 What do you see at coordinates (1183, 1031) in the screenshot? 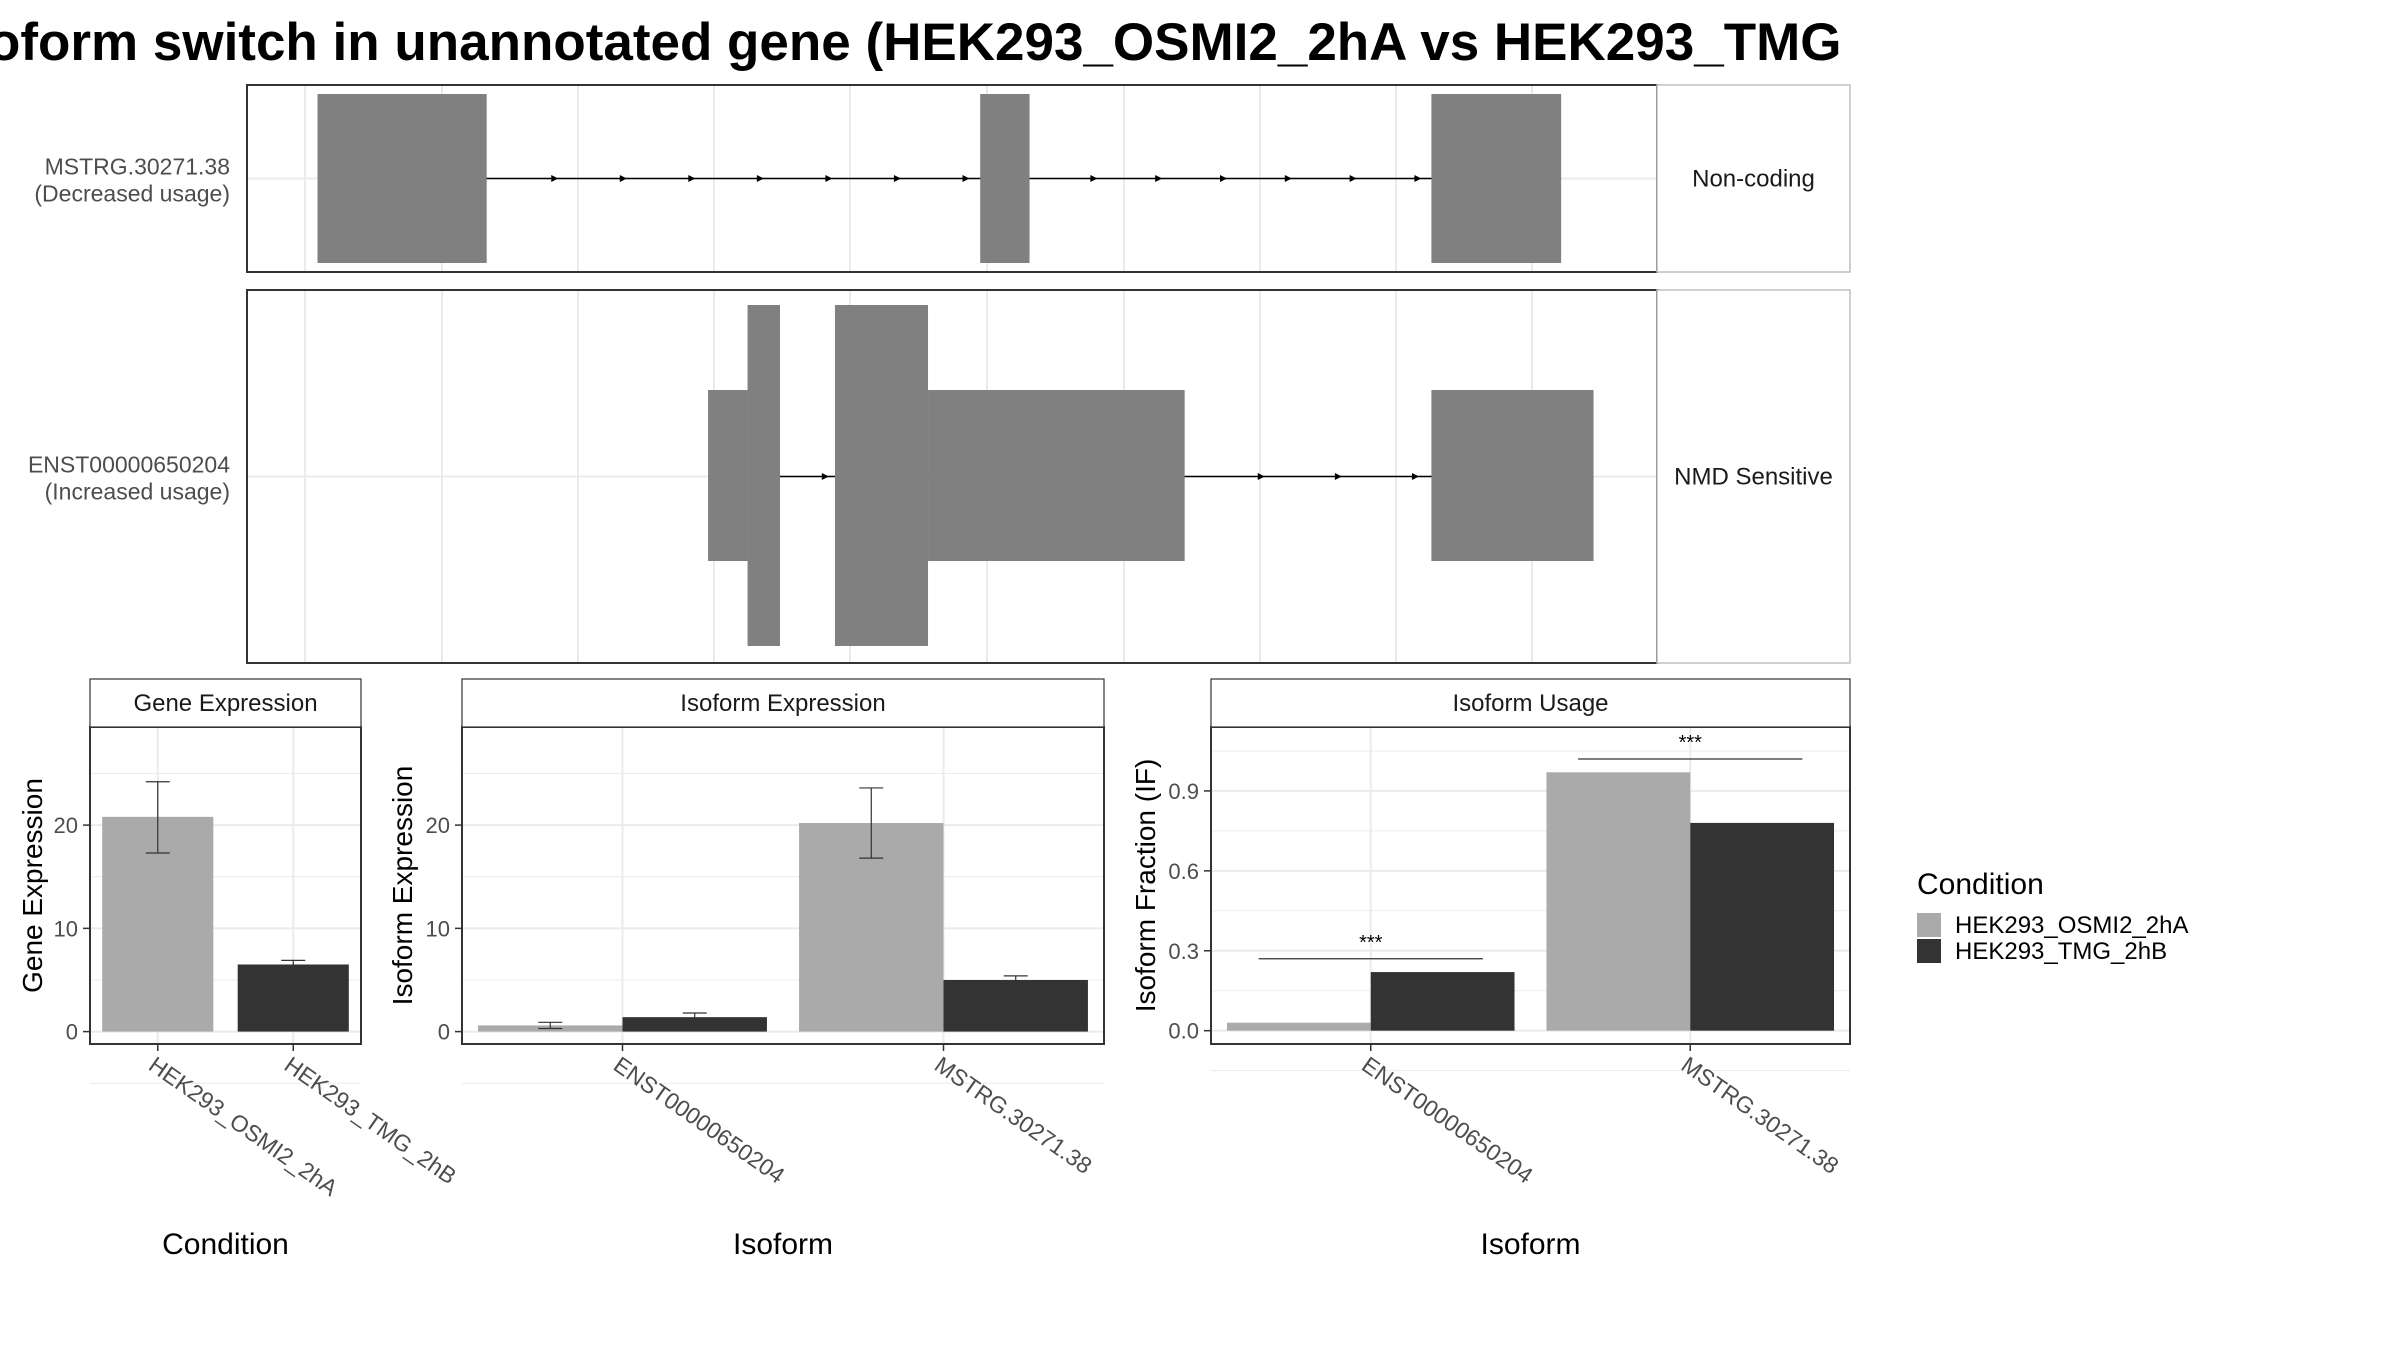
I see `y-tick-label: 0.0` at bounding box center [1183, 1031].